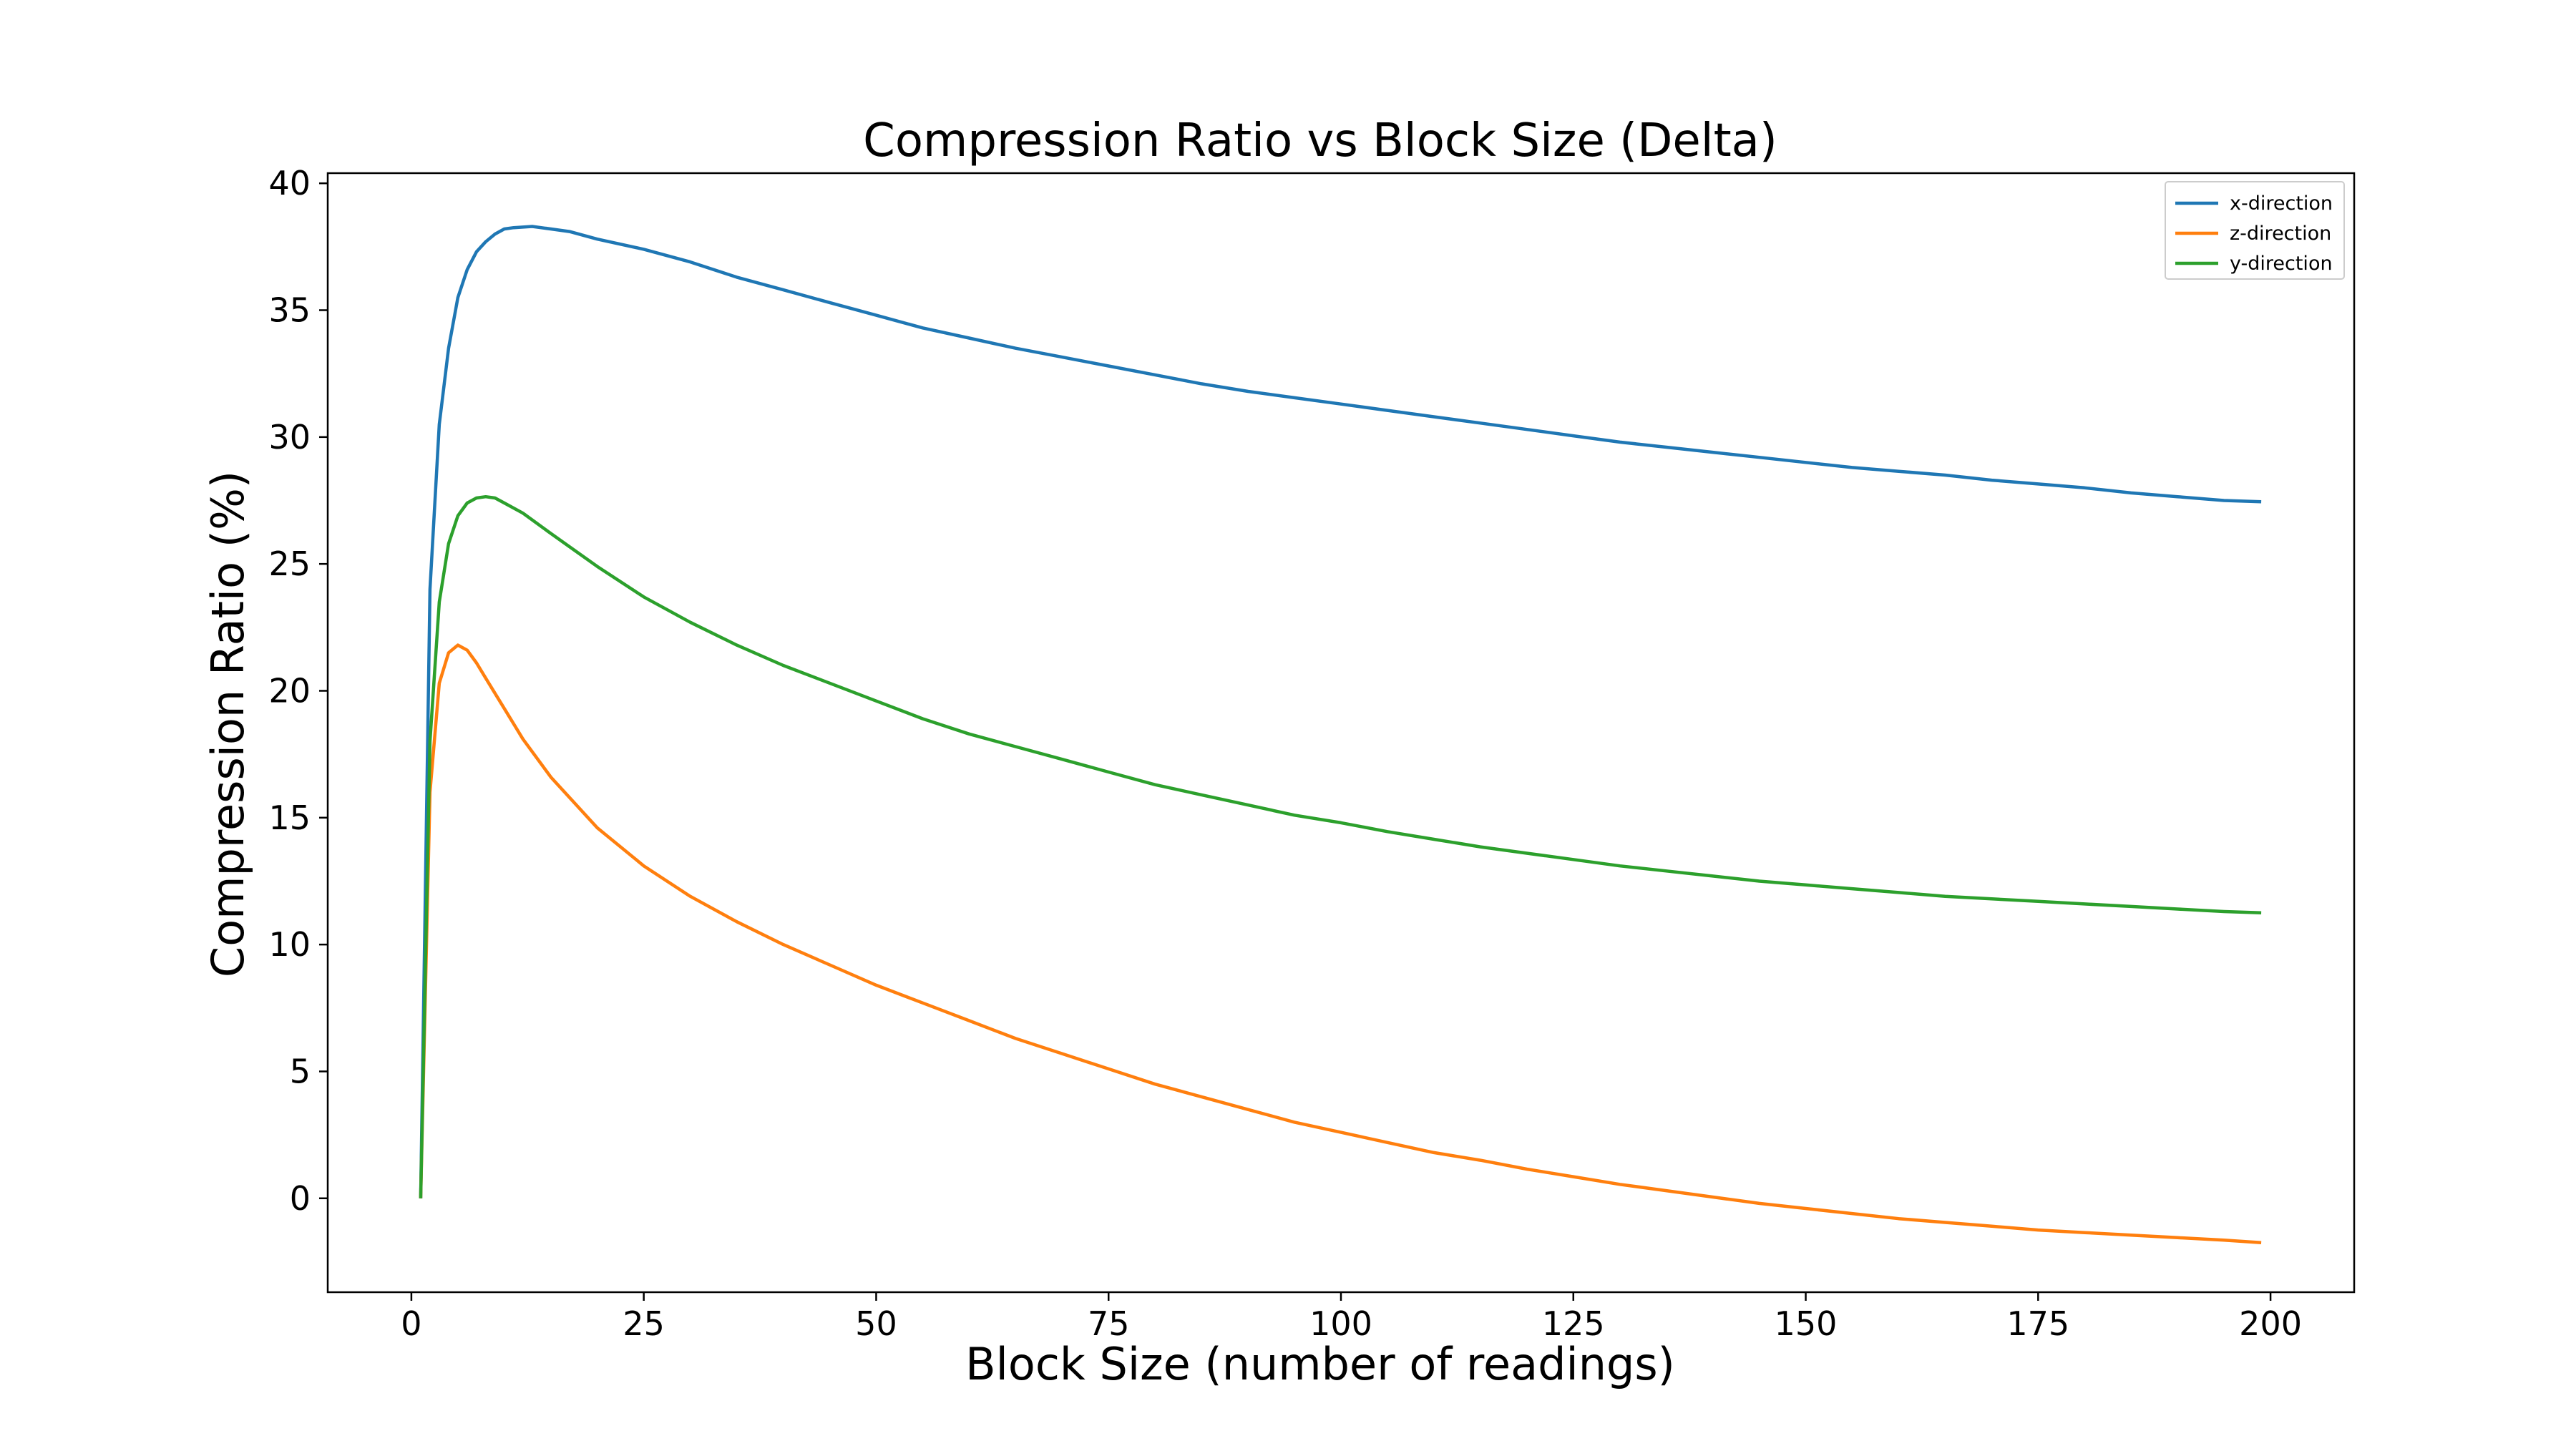 This screenshot has height=1431, width=2576. I want to click on y-tick-label: 5, so click(300, 1071).